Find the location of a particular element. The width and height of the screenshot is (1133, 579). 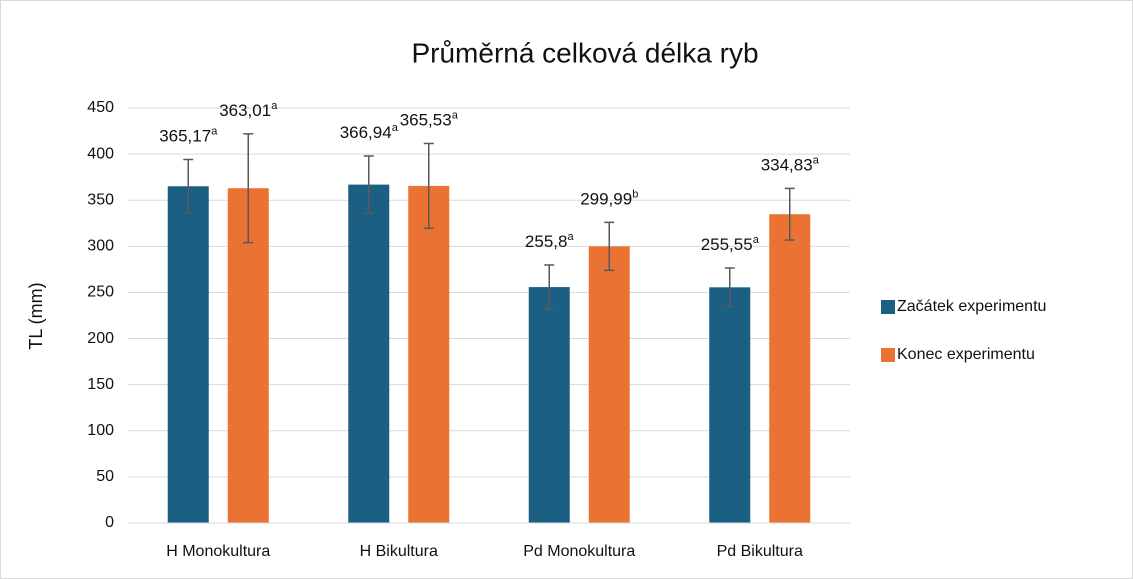

y-tick-label: 300 is located at coordinates (100, 246).